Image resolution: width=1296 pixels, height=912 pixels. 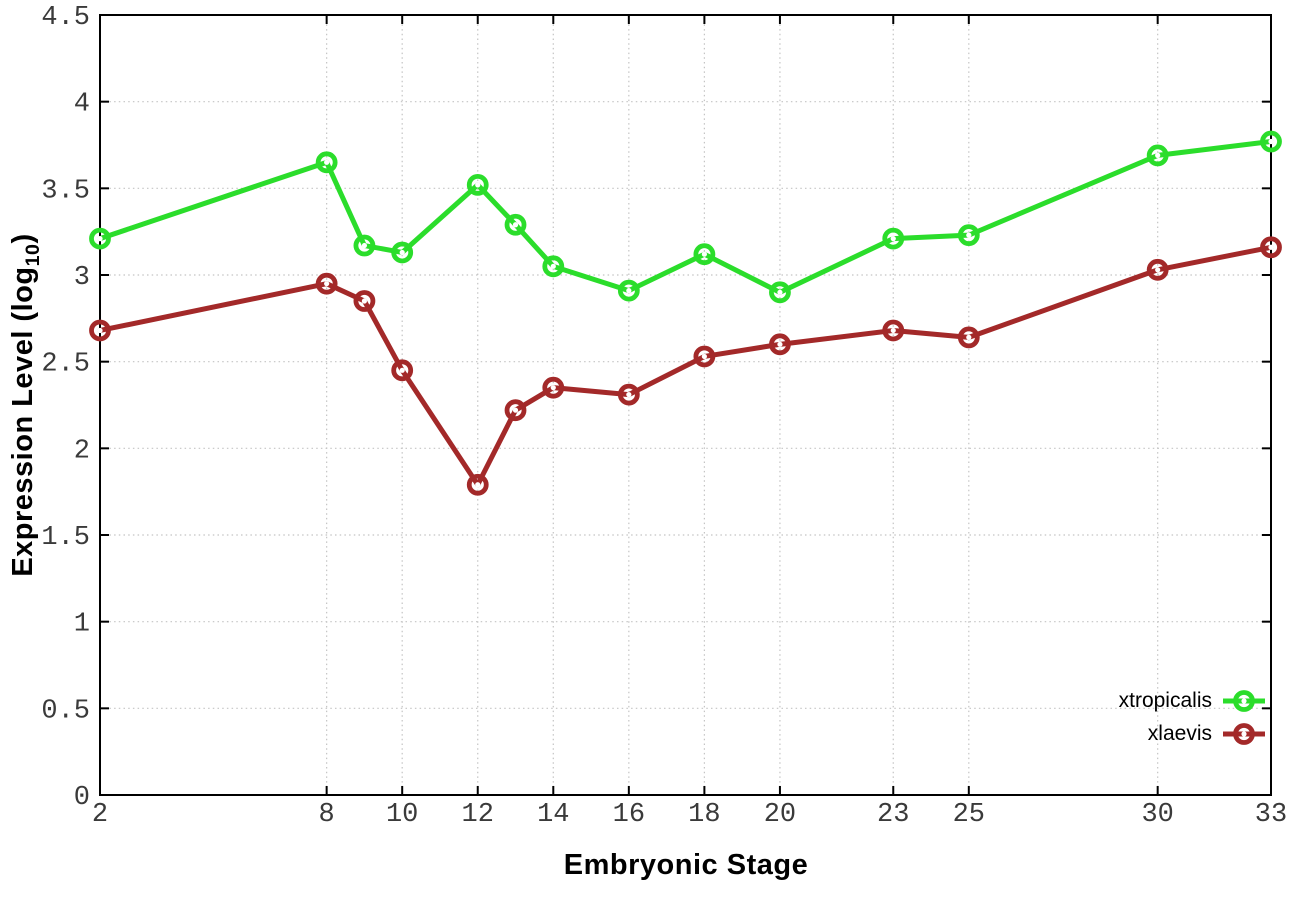 What do you see at coordinates (65, 191) in the screenshot?
I see `y-tick-label: 3.5` at bounding box center [65, 191].